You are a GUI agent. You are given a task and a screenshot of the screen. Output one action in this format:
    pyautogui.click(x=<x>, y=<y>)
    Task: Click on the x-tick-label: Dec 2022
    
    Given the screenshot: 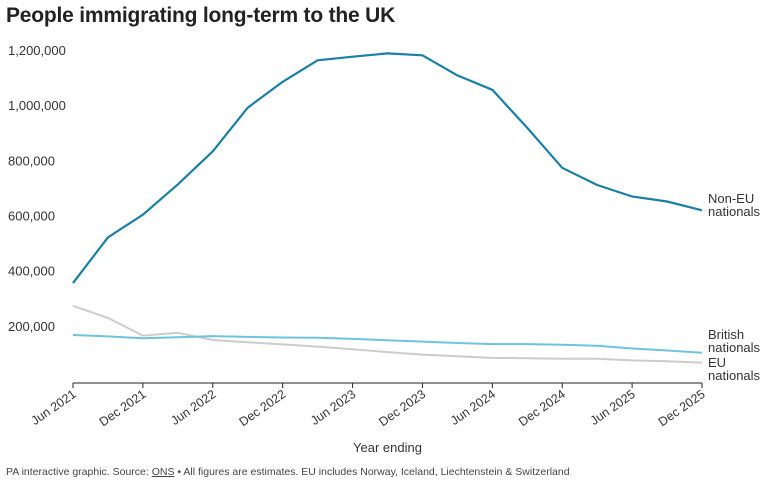 What is the action you would take?
    pyautogui.click(x=263, y=408)
    